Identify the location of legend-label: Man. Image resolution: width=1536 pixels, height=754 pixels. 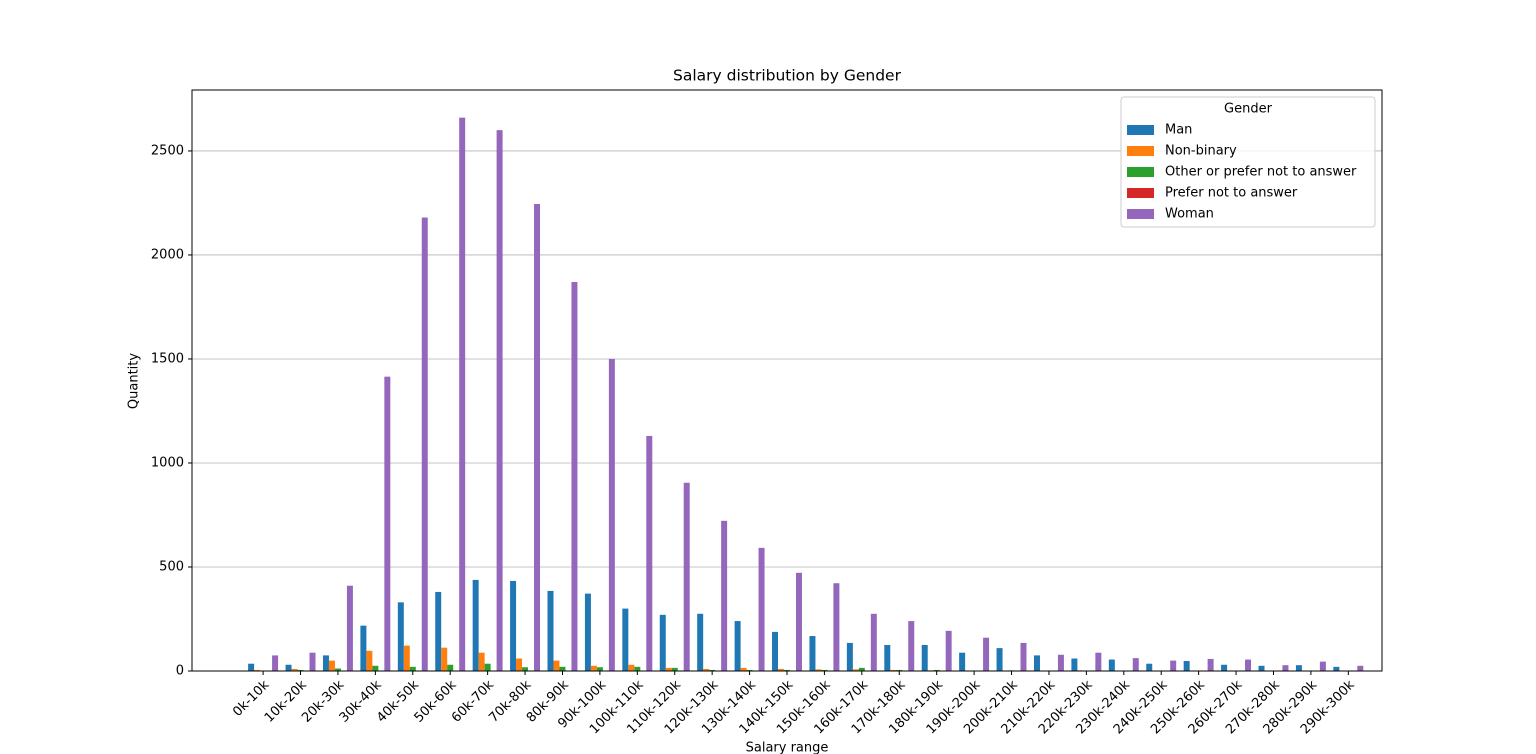
(1178, 130).